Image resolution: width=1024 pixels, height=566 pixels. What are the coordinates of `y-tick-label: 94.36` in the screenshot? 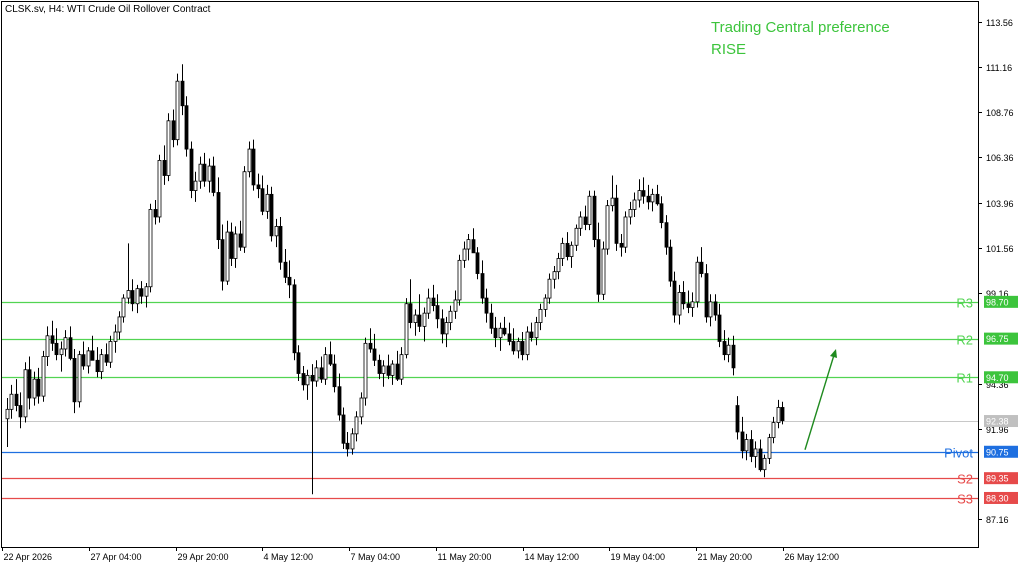 It's located at (997, 385).